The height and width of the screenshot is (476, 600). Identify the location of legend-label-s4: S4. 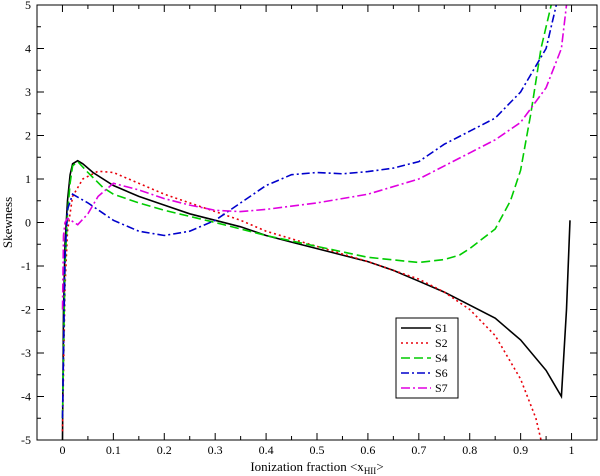
(441, 358).